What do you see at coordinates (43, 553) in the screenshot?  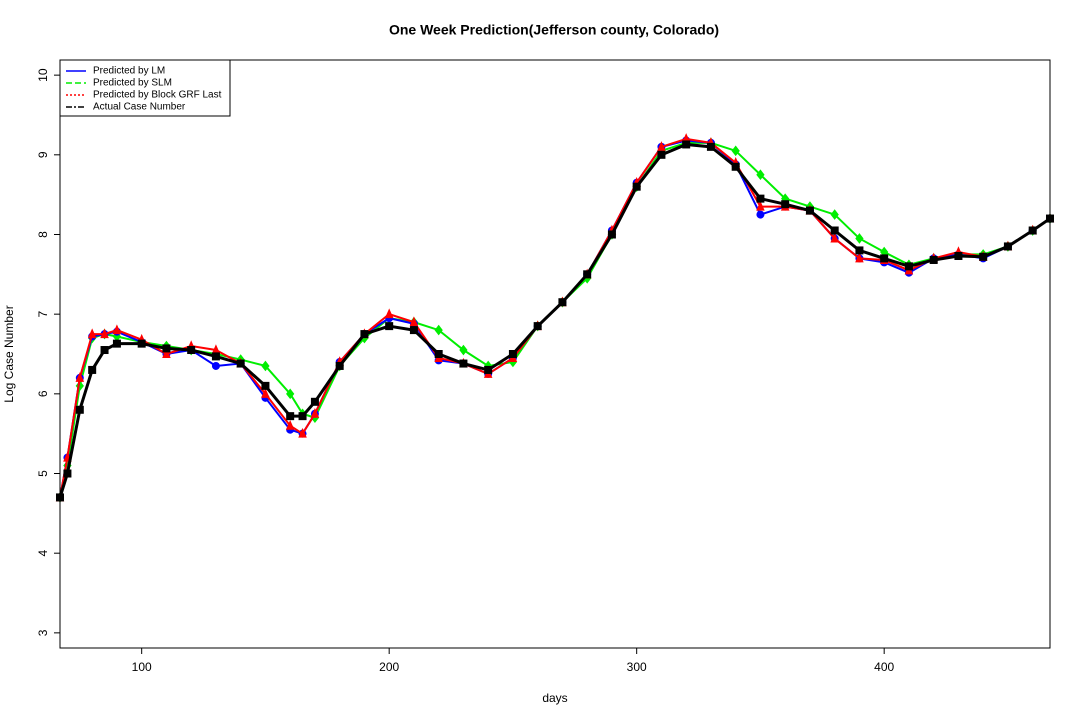 I see `y-tick-label: 4` at bounding box center [43, 553].